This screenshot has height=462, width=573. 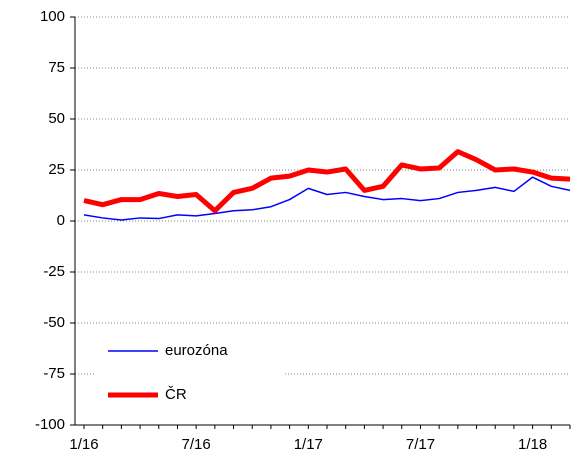 I want to click on y-tick-label: 50, so click(x=56, y=118).